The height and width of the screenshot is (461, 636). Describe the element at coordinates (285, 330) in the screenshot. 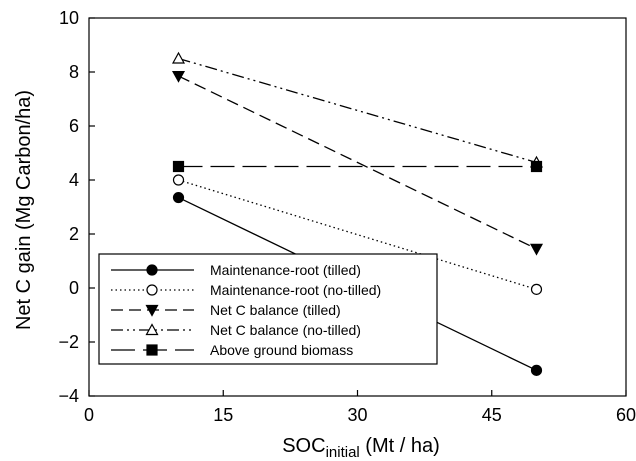

I see `legend-label: Net C balance (no-tilled)` at that location.